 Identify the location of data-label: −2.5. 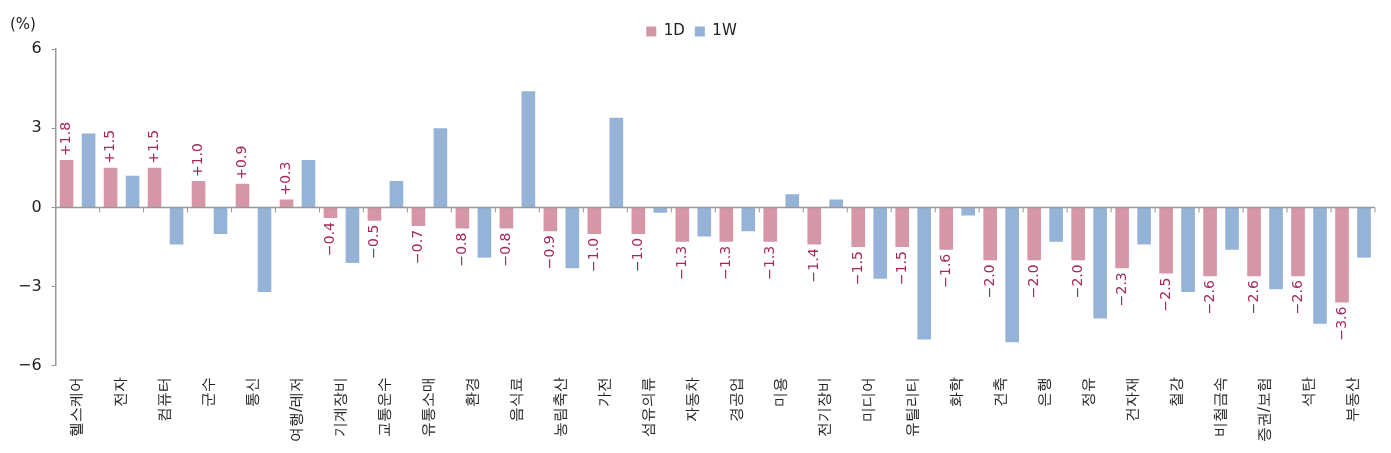
(1164, 294).